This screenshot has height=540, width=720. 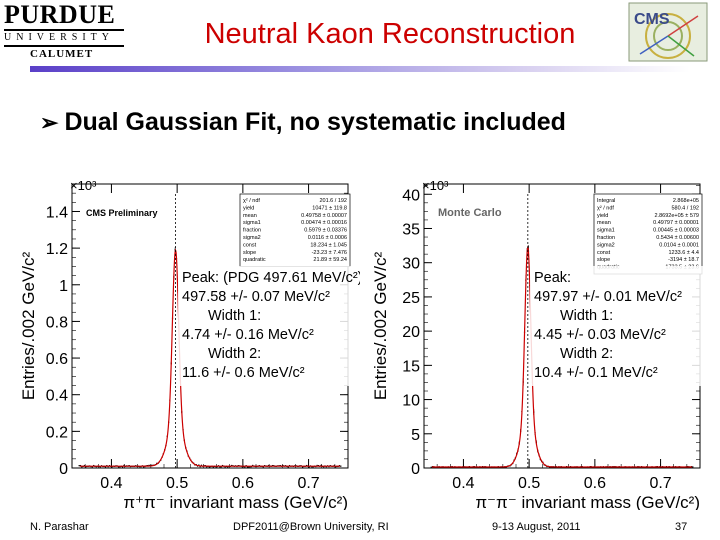 What do you see at coordinates (57, 359) in the screenshot?
I see `y-tick-label: 0.6` at bounding box center [57, 359].